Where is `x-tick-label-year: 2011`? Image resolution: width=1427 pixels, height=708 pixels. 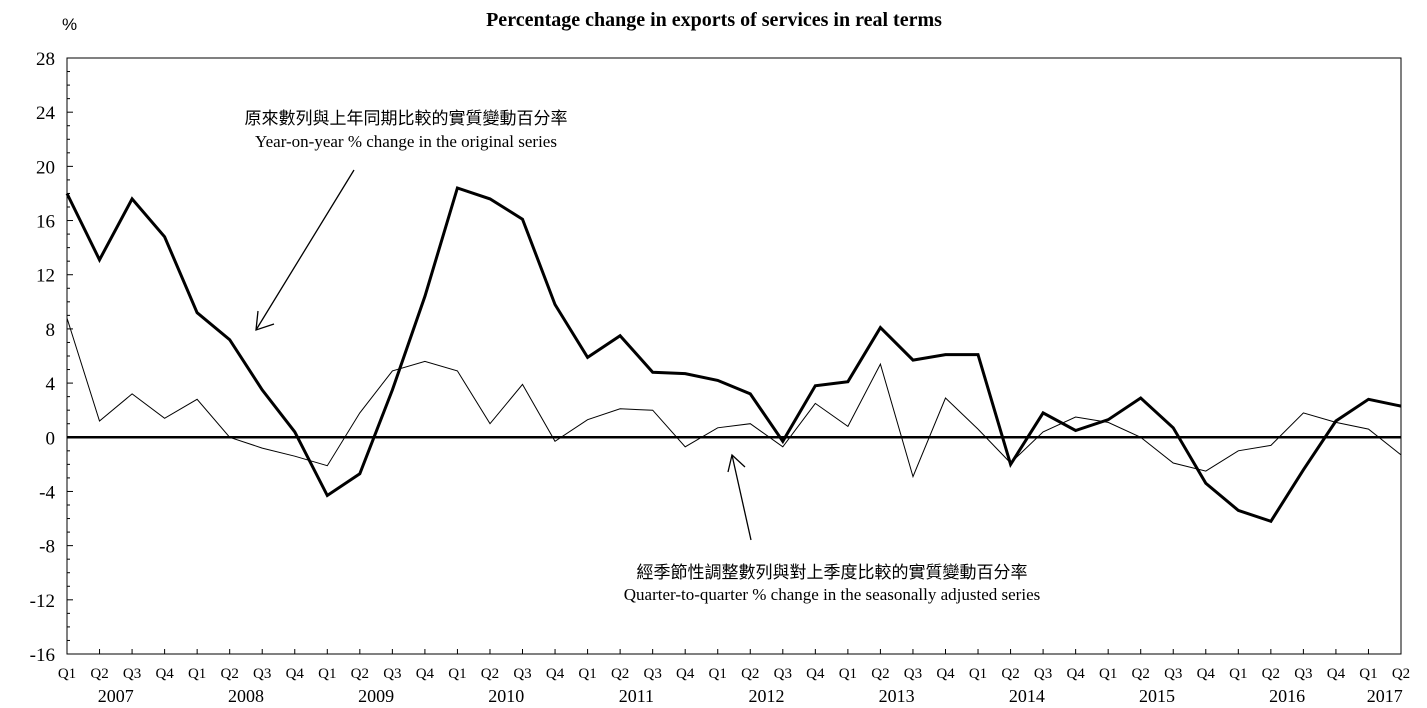 x-tick-label-year: 2011 is located at coordinates (636, 696).